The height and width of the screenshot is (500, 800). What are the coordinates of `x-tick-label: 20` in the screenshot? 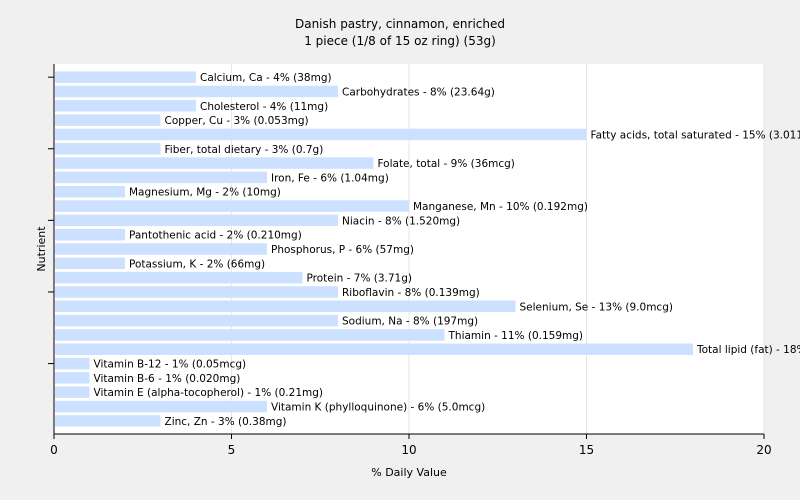 It's located at (763, 450).